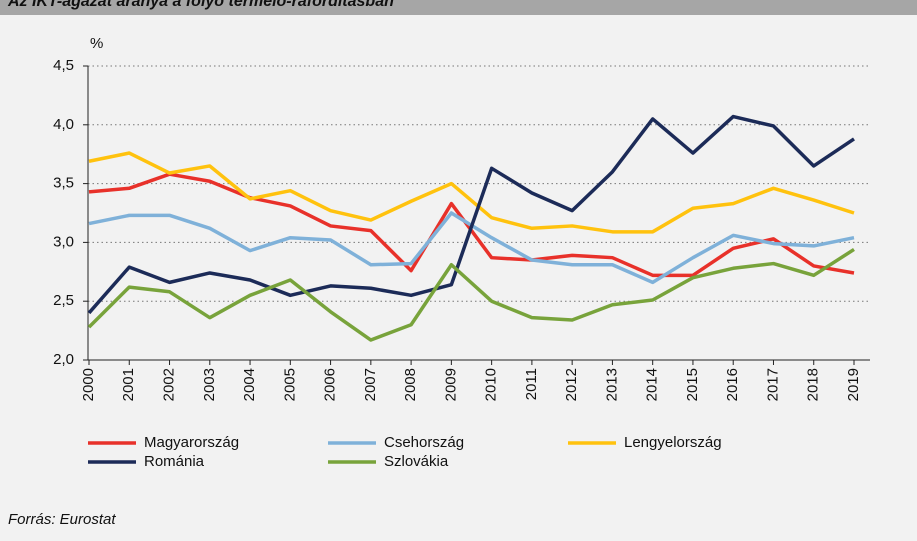  I want to click on legend-label: Lengyelország, so click(673, 442).